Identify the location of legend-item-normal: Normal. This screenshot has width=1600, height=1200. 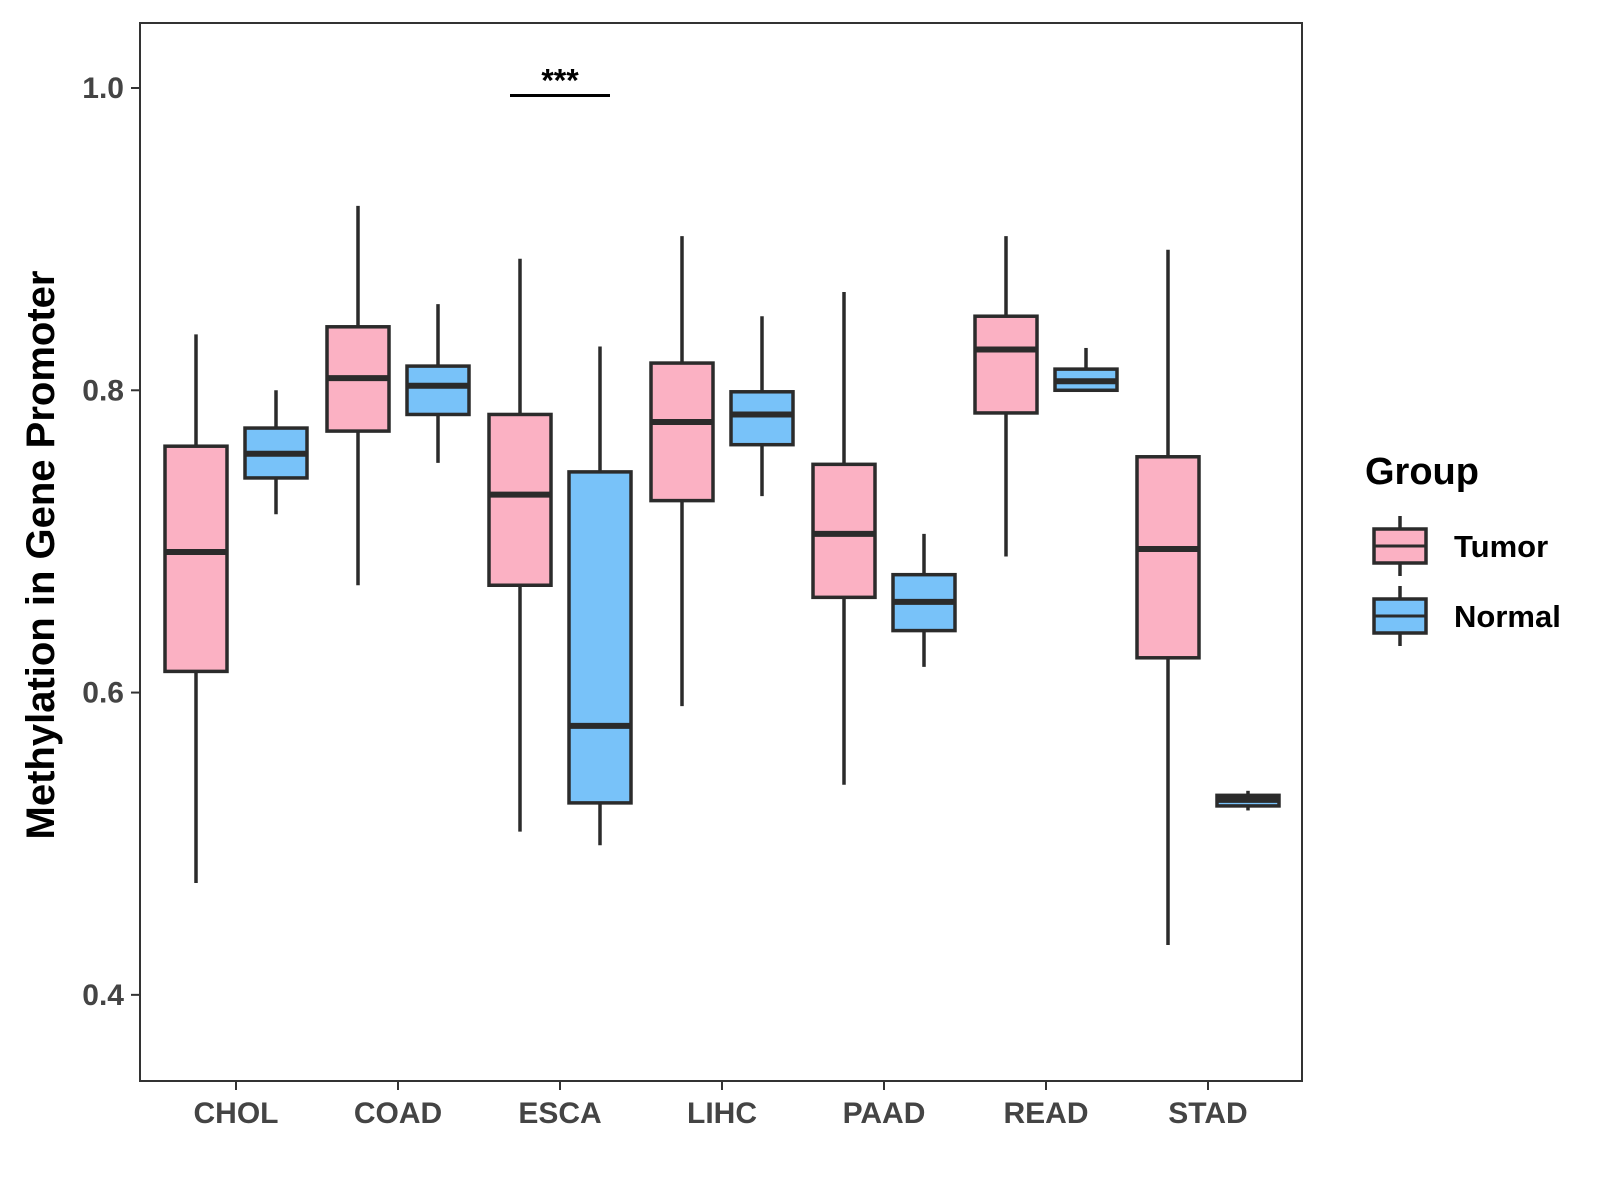
(1466, 616).